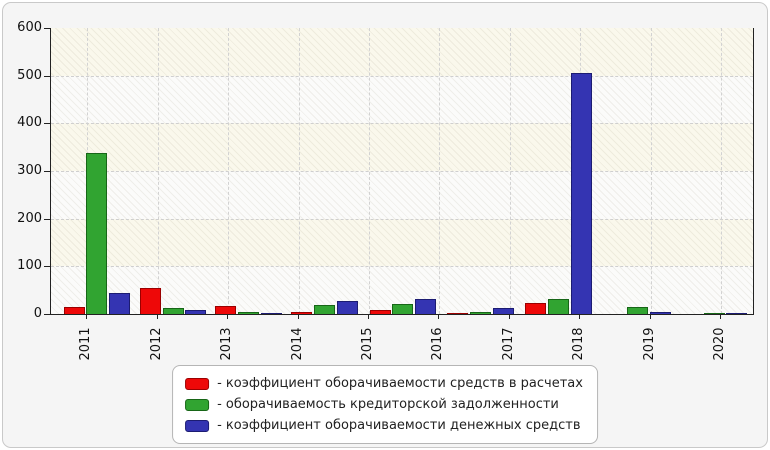 The image size is (770, 450). I want to click on bar-2018-series2, so click(559, 306).